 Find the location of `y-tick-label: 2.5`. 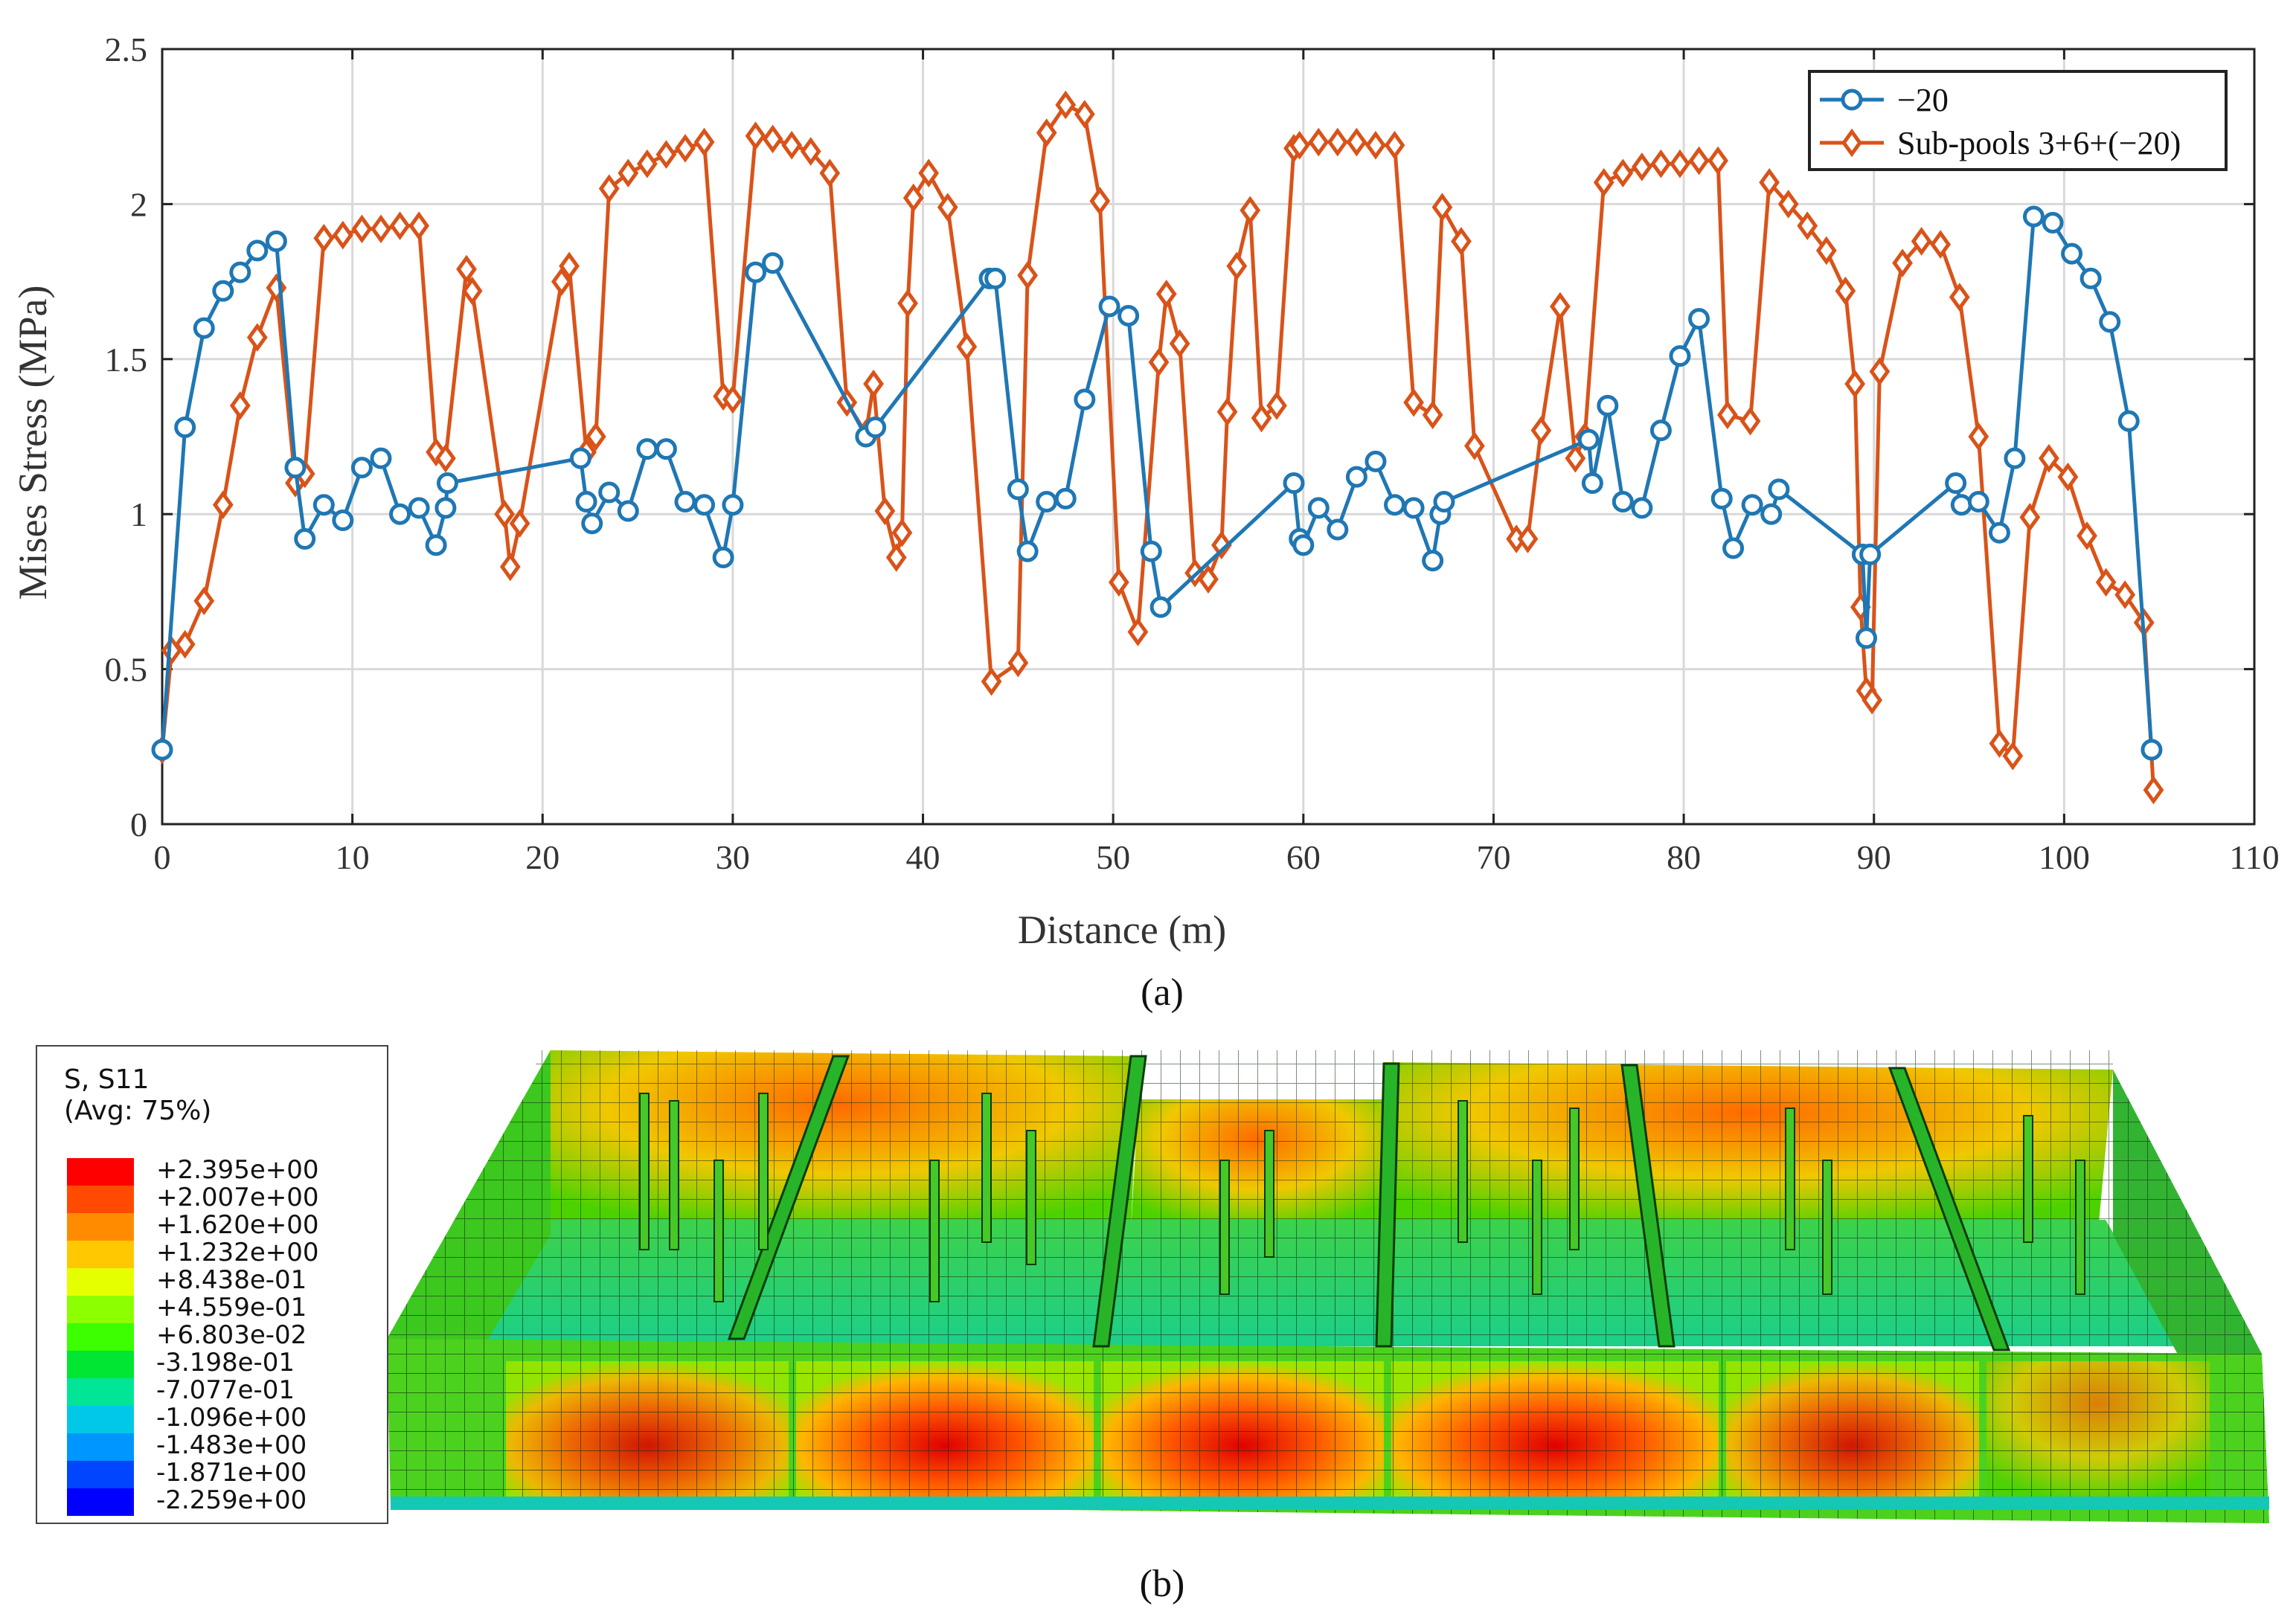

y-tick-label: 2.5 is located at coordinates (126, 49).